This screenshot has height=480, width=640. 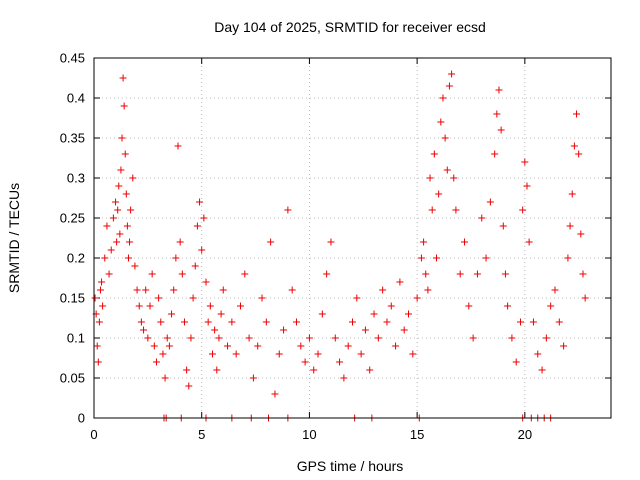 I want to click on y-tick-label: 0.1, so click(x=76, y=338).